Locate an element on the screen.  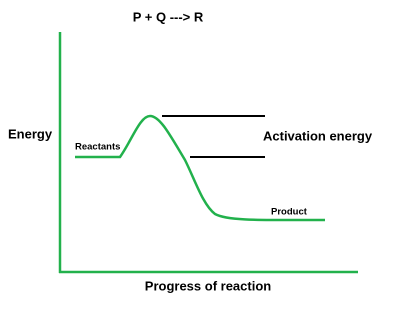
title: P + Q ---> R is located at coordinates (168, 16).